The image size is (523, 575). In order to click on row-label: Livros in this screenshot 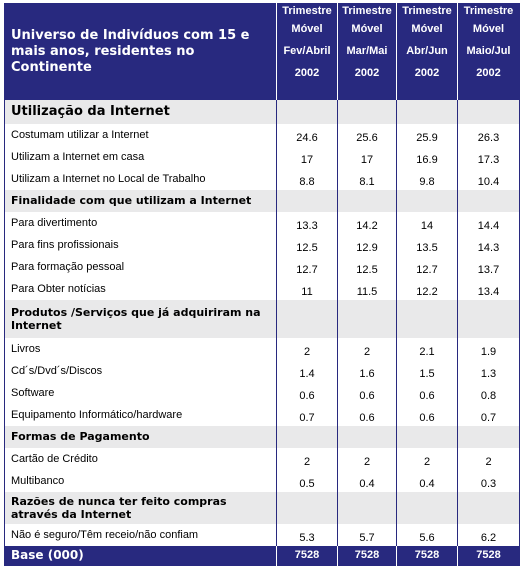, I will do `click(140, 348)`.